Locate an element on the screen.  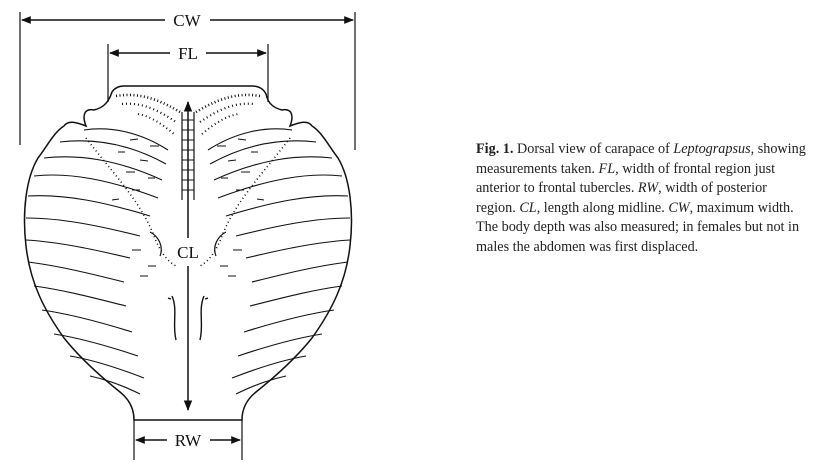
rw-dimension: RW is located at coordinates (188, 440).